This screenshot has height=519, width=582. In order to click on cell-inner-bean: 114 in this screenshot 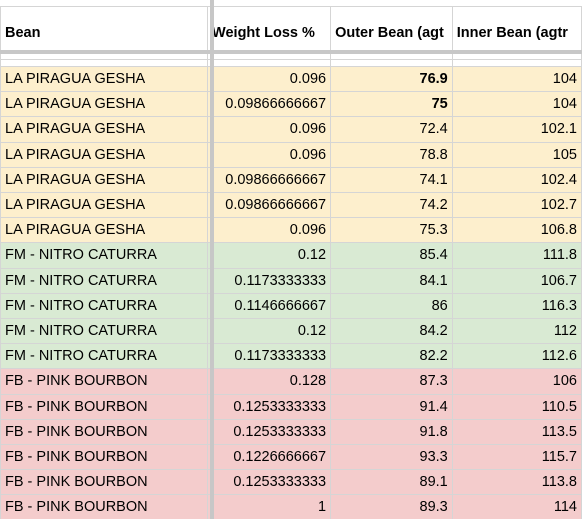, I will do `click(516, 506)`.